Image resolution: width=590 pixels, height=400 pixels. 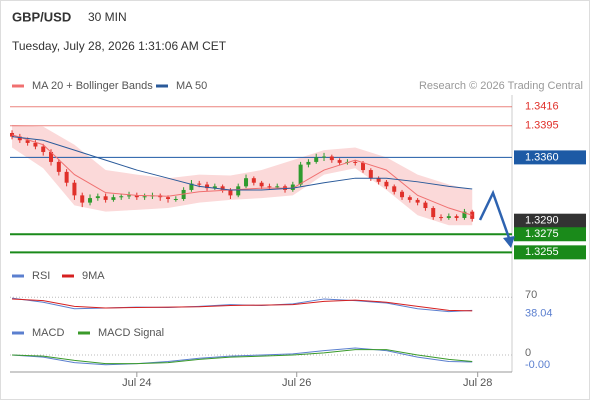 I want to click on timestamp: Tuesday, July 28, 2026 1:31:06 AM CET, so click(x=119, y=46).